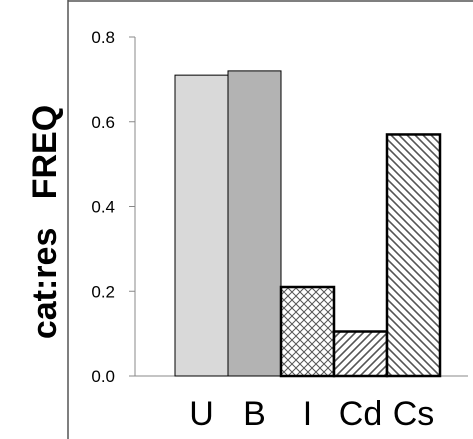 This screenshot has height=439, width=473. Describe the element at coordinates (103, 122) in the screenshot. I see `y-tick-label: 0.6` at that location.